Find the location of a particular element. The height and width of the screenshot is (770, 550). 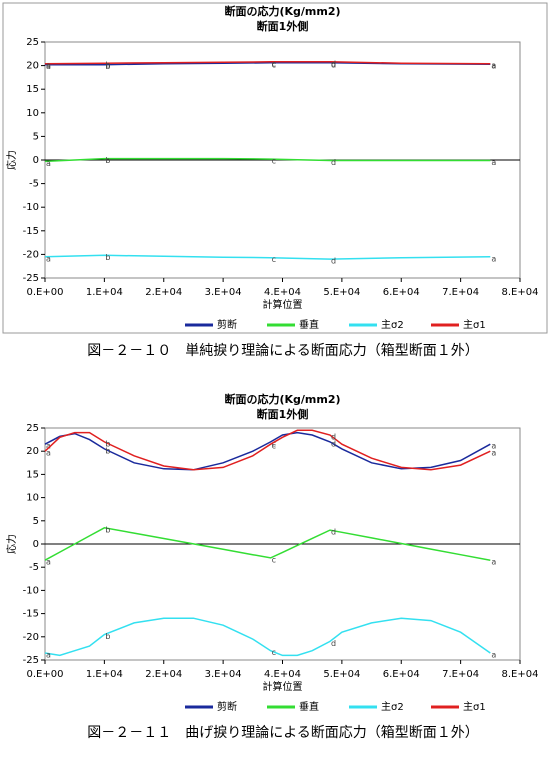

x-tick-label: 1.E+04 is located at coordinates (104, 674).